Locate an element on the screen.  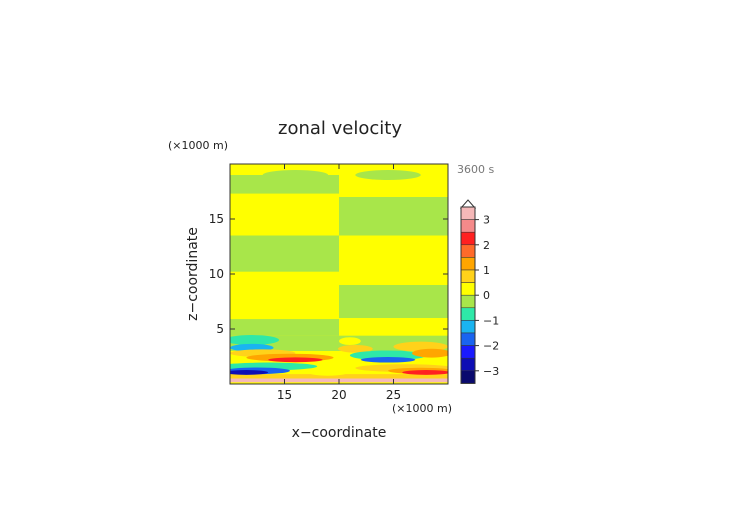
x-axis-ticks: 15 20 25 is located at coordinates (339, 283).